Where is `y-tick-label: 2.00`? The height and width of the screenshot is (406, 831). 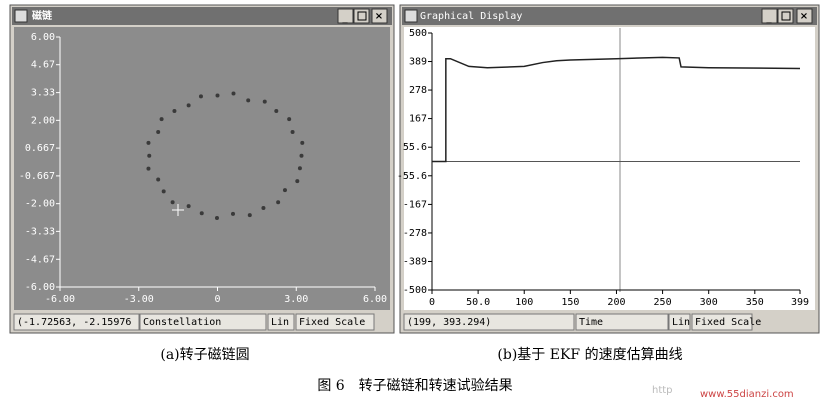 y-tick-label: 2.00 is located at coordinates (43, 120).